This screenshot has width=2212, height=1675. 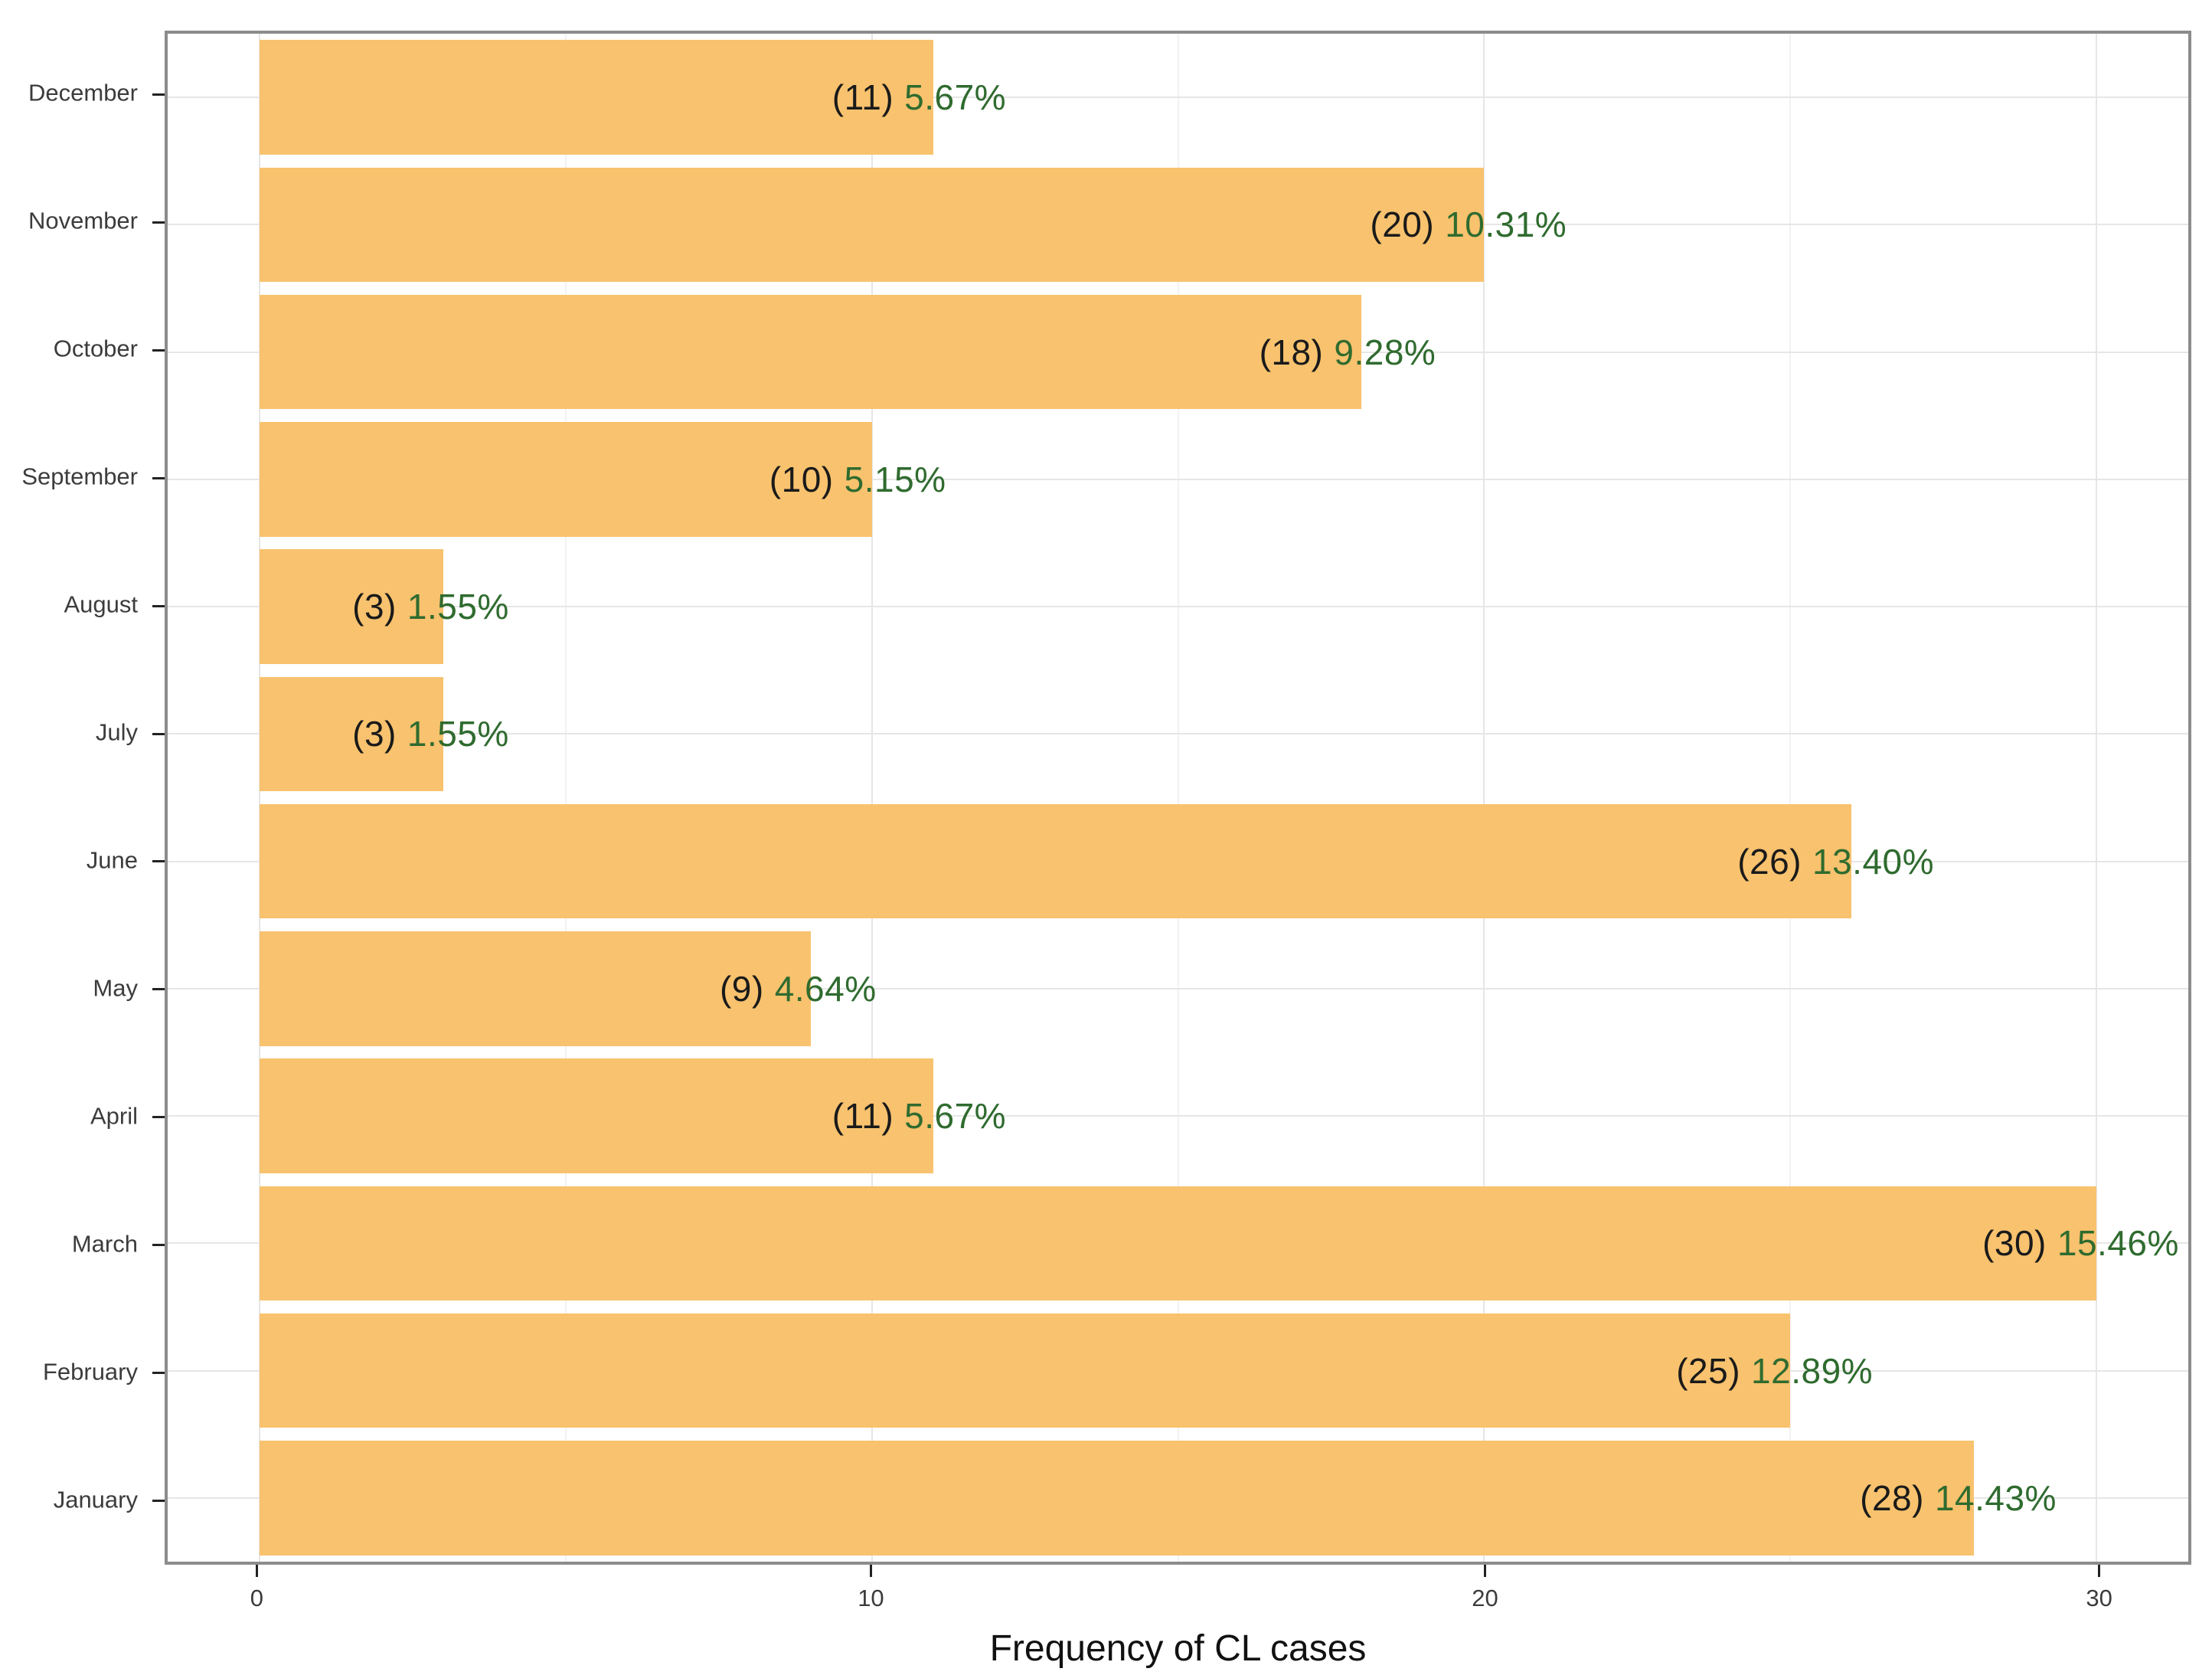 I want to click on bar-june, so click(x=1055, y=861).